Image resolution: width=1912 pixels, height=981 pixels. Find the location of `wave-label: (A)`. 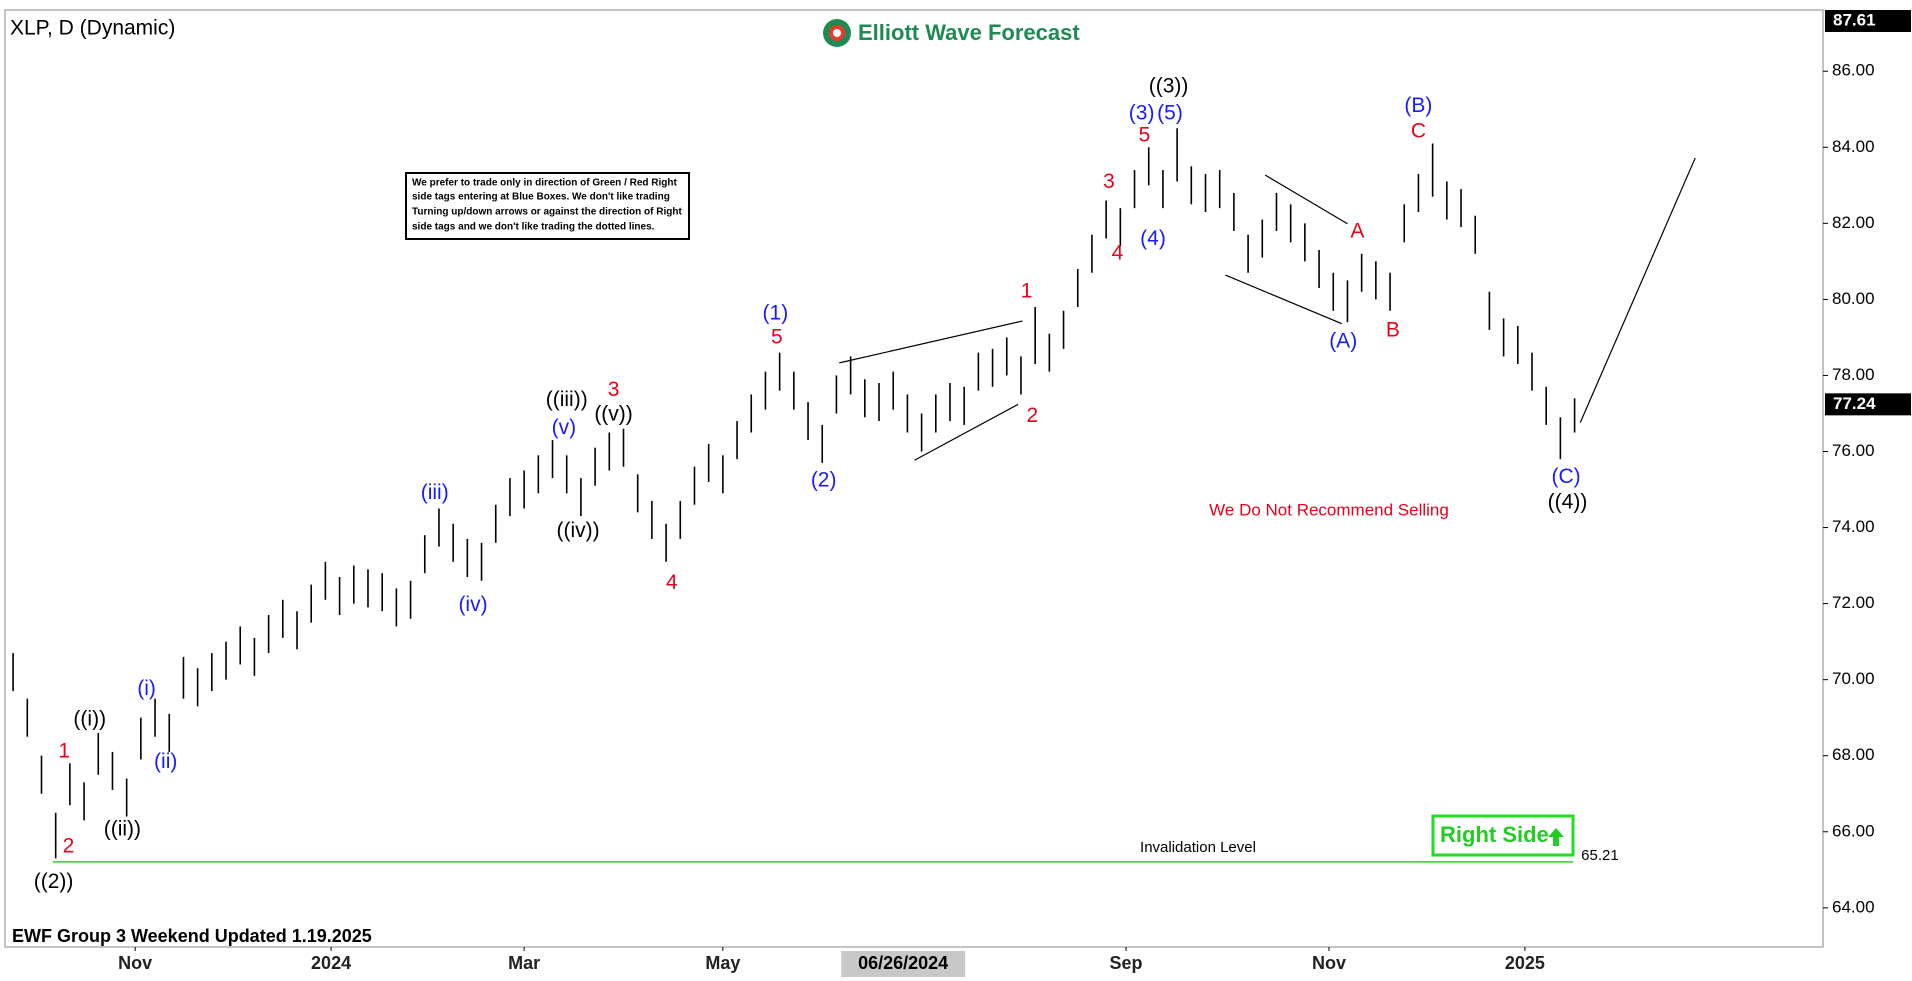

wave-label: (A) is located at coordinates (1343, 341).